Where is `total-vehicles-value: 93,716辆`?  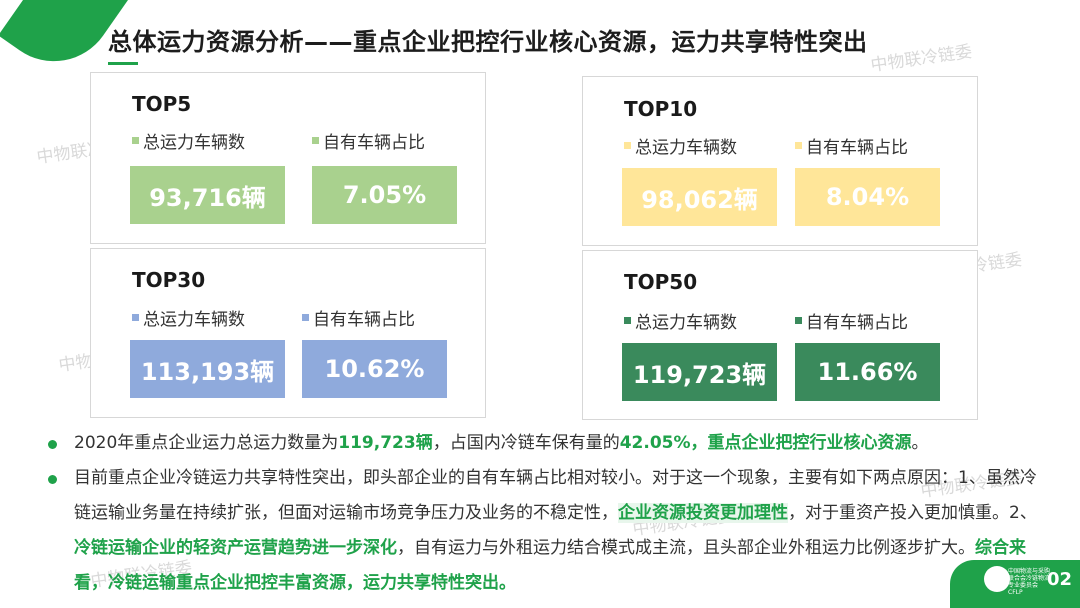
total-vehicles-value: 93,716辆 is located at coordinates (207, 195).